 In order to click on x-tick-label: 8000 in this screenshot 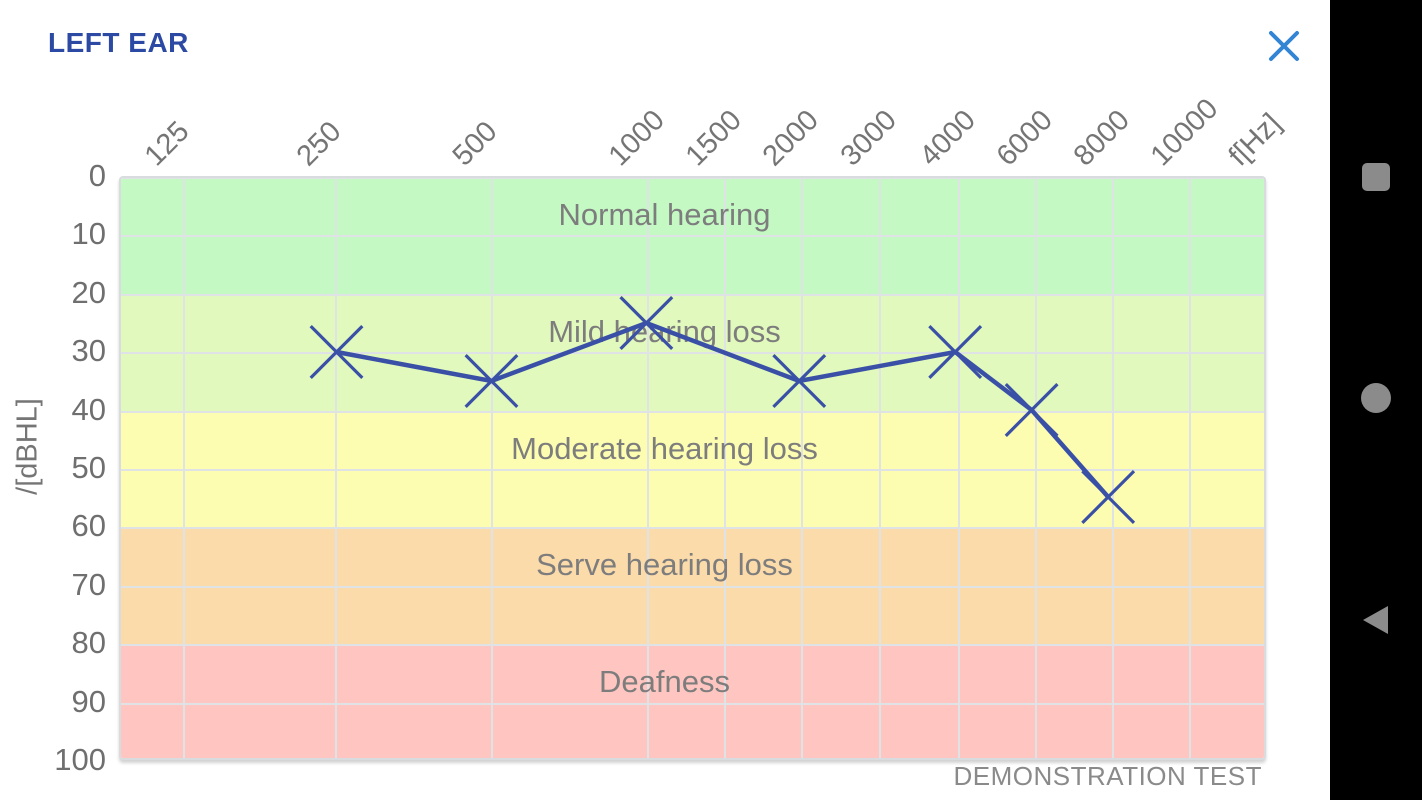, I will do `click(1101, 138)`.